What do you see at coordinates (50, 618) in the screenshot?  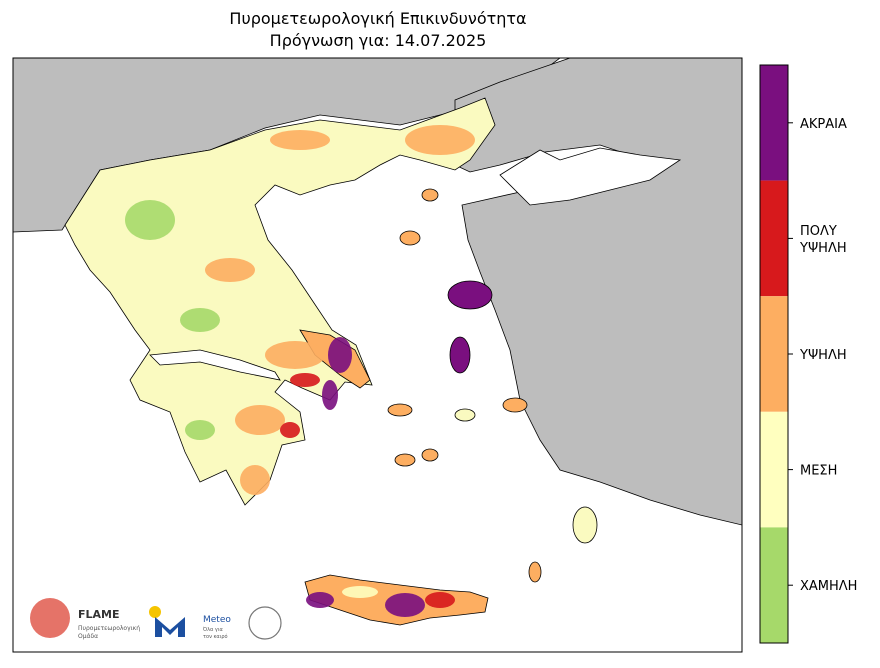 I see `flame-logo` at bounding box center [50, 618].